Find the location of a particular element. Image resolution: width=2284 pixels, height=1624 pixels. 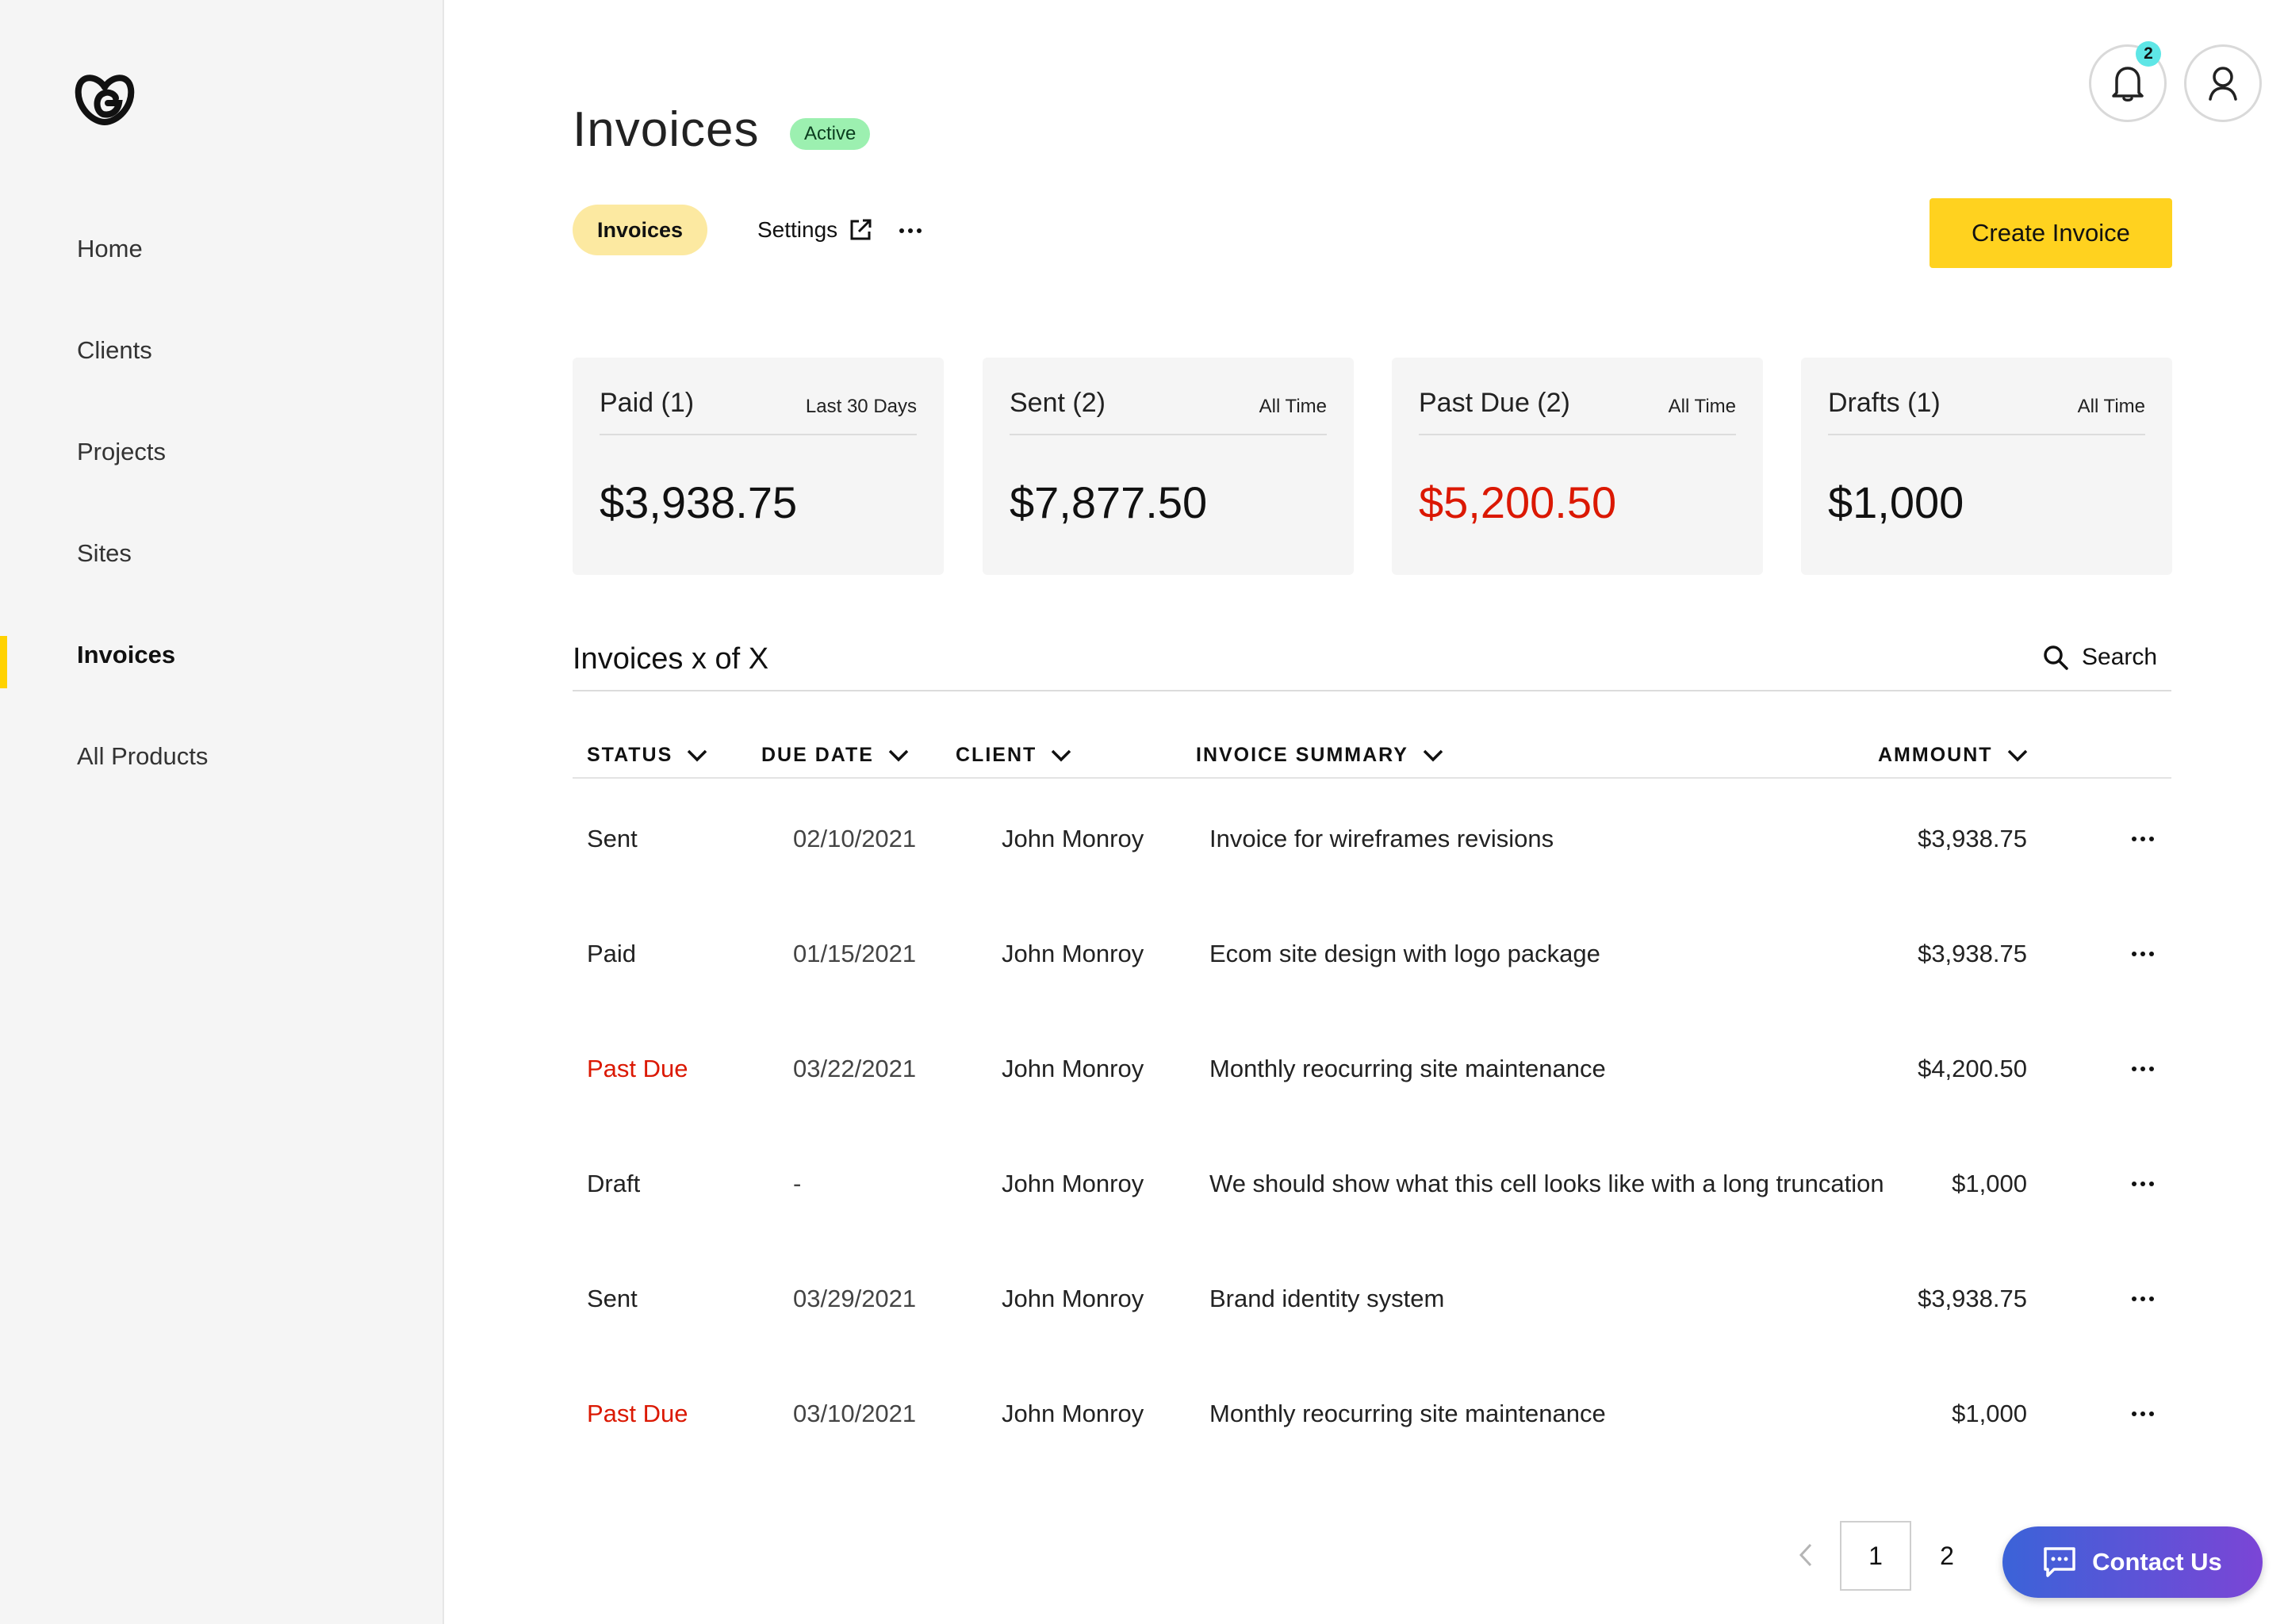

card-period: All Time is located at coordinates (2111, 406).